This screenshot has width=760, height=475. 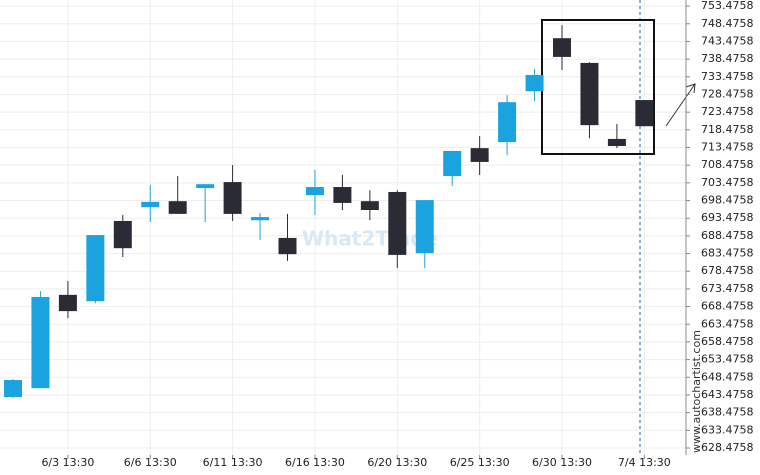 I want to click on y-tick-label: 708.4758, so click(x=727, y=164).